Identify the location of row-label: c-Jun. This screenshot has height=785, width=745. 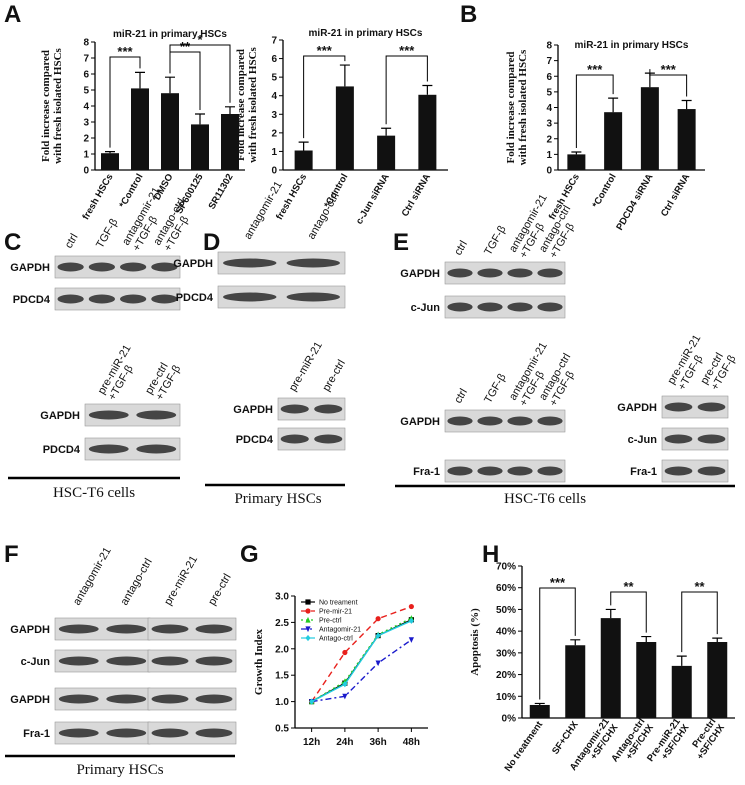
(643, 440).